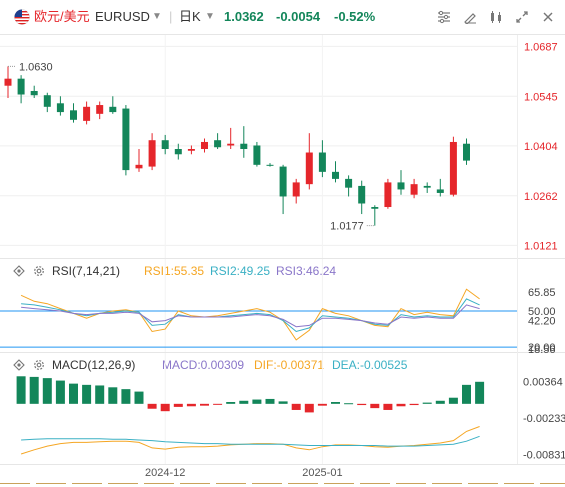  I want to click on fullscreen-icon, so click(522, 17).